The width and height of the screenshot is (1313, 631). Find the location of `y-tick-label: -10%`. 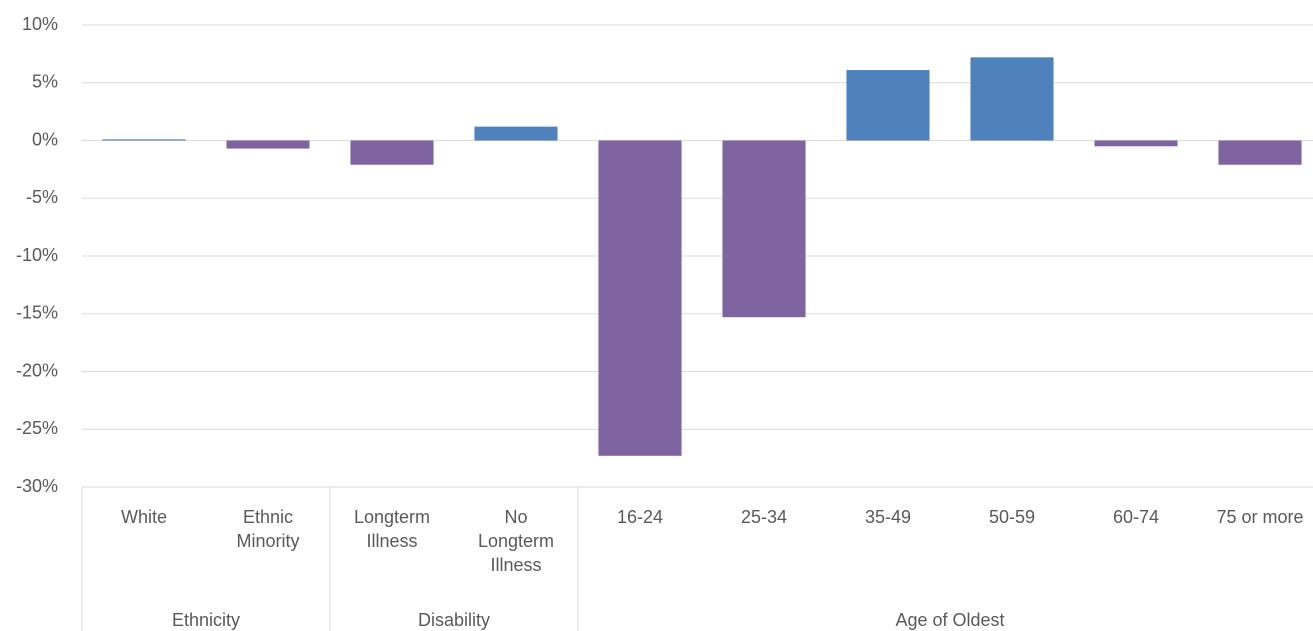

y-tick-label: -10% is located at coordinates (37, 255).